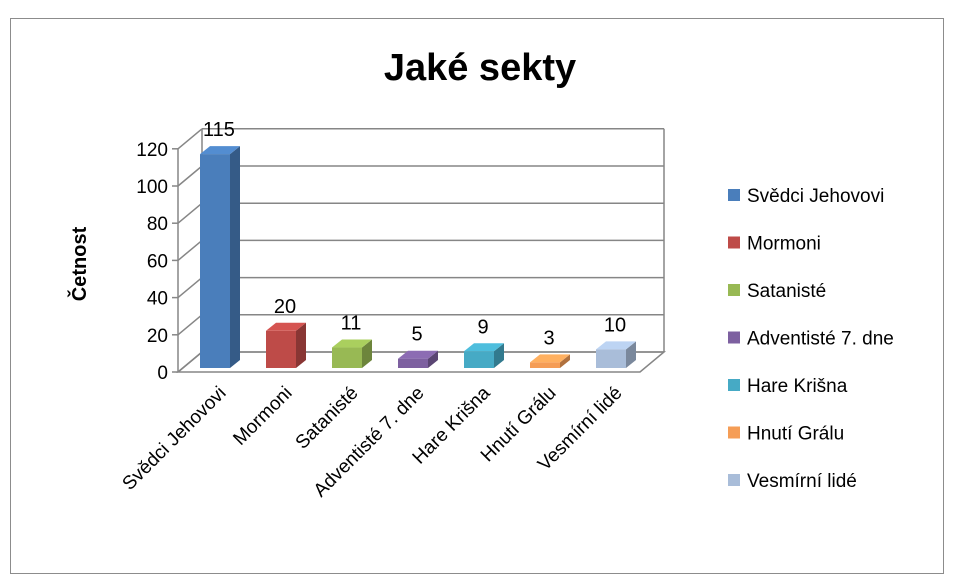  I want to click on legend-entry: Vesmírní lidé, so click(802, 481).